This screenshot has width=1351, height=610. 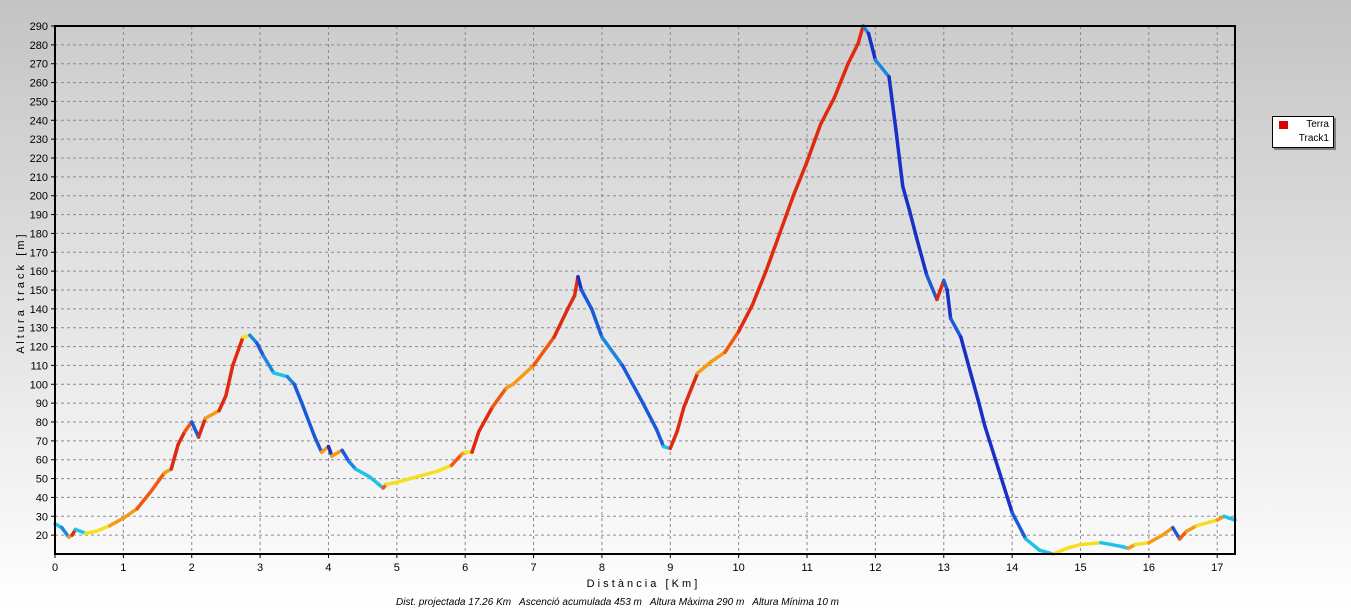 I want to click on x-tick-label: 8, so click(x=602, y=568).